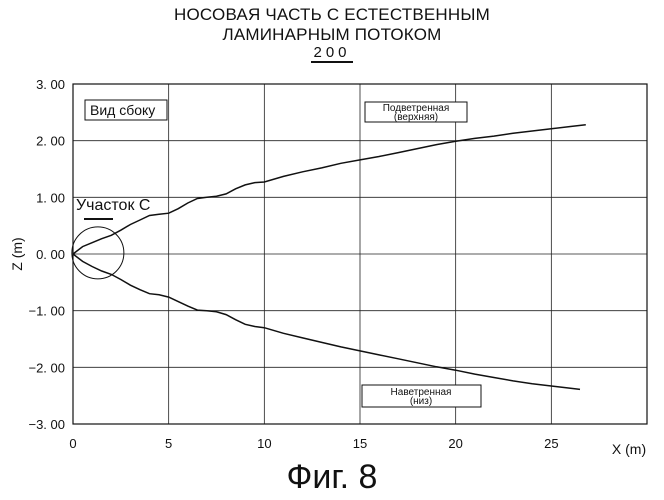  Describe the element at coordinates (360, 443) in the screenshot. I see `x-tick-label: 15` at that location.